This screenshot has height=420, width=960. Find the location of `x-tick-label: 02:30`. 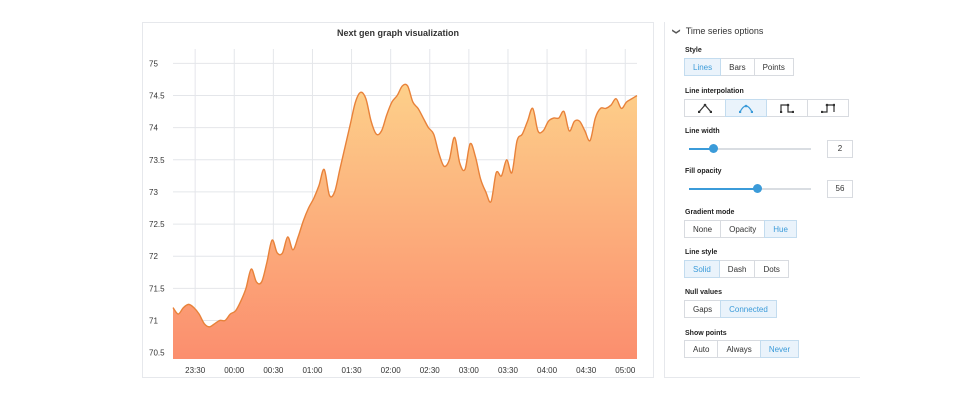

x-tick-label: 02:30 is located at coordinates (430, 370).